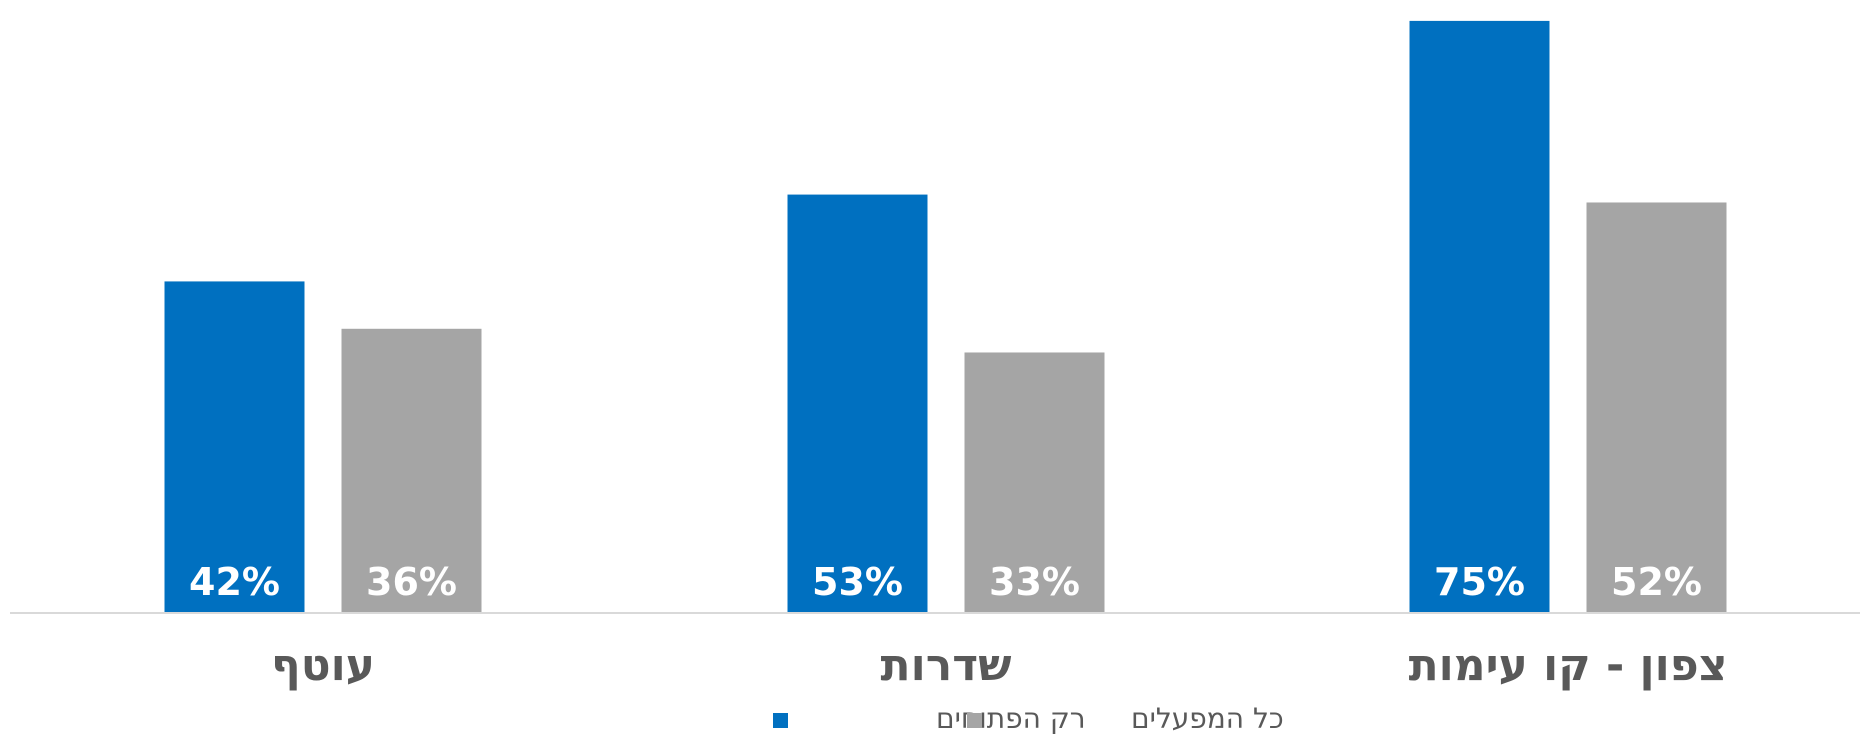 The image size is (1860, 737). I want to click on category-label-2: צפון - קו עימות, so click(1568, 665).